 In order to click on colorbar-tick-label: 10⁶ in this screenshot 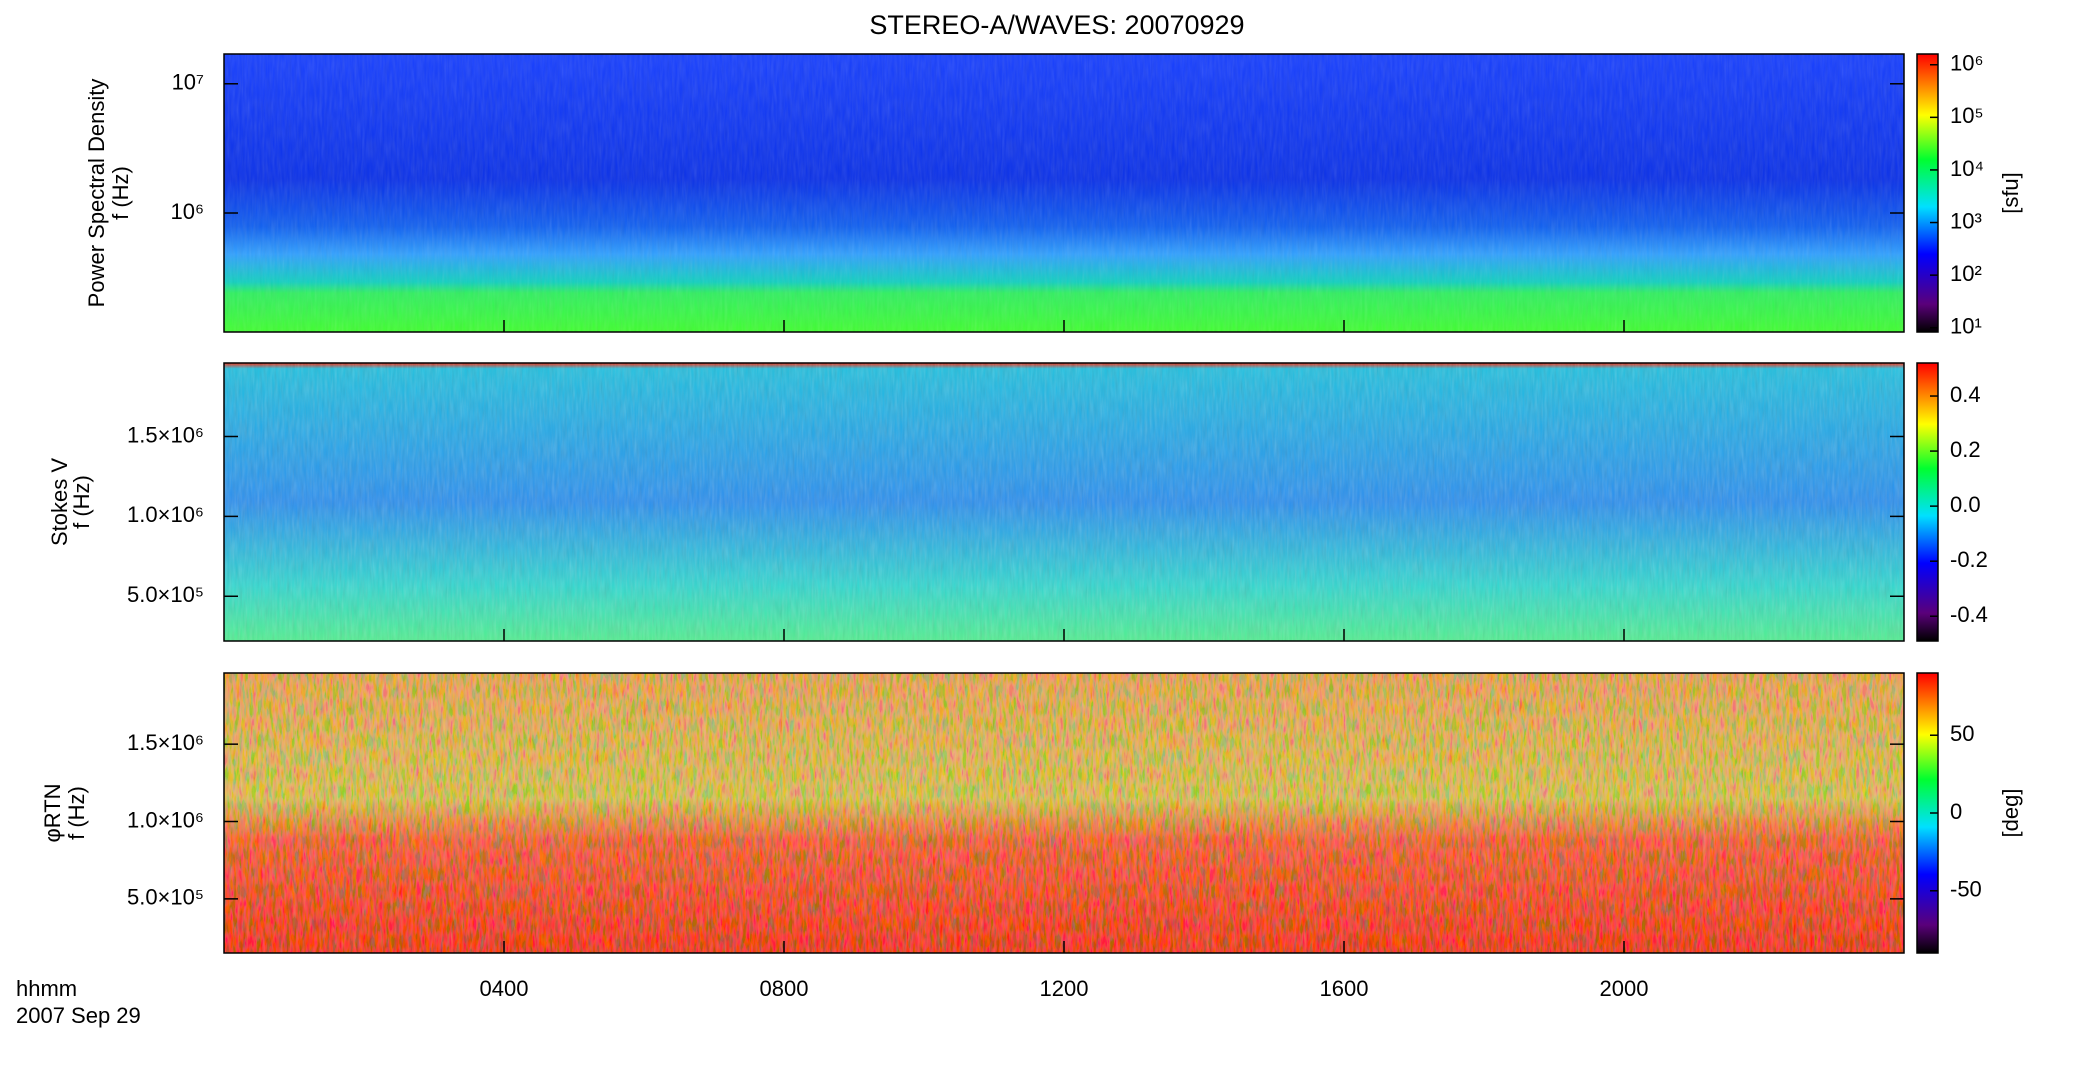, I will do `click(1967, 63)`.